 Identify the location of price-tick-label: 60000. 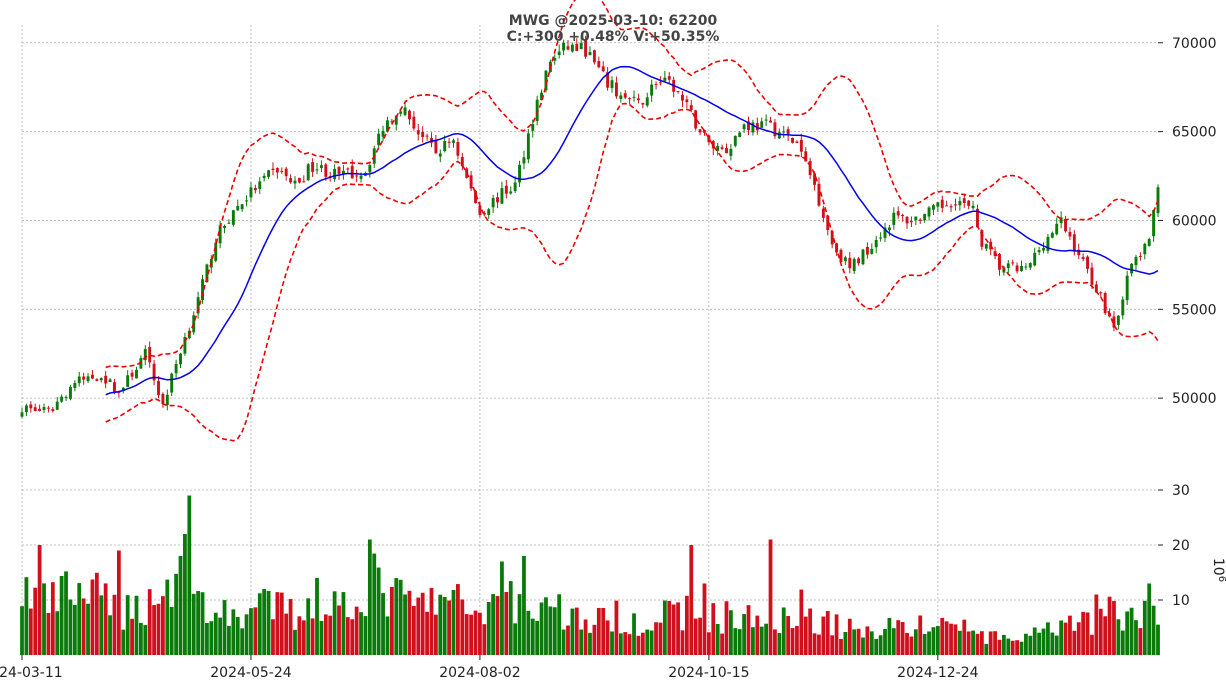
(1194, 221).